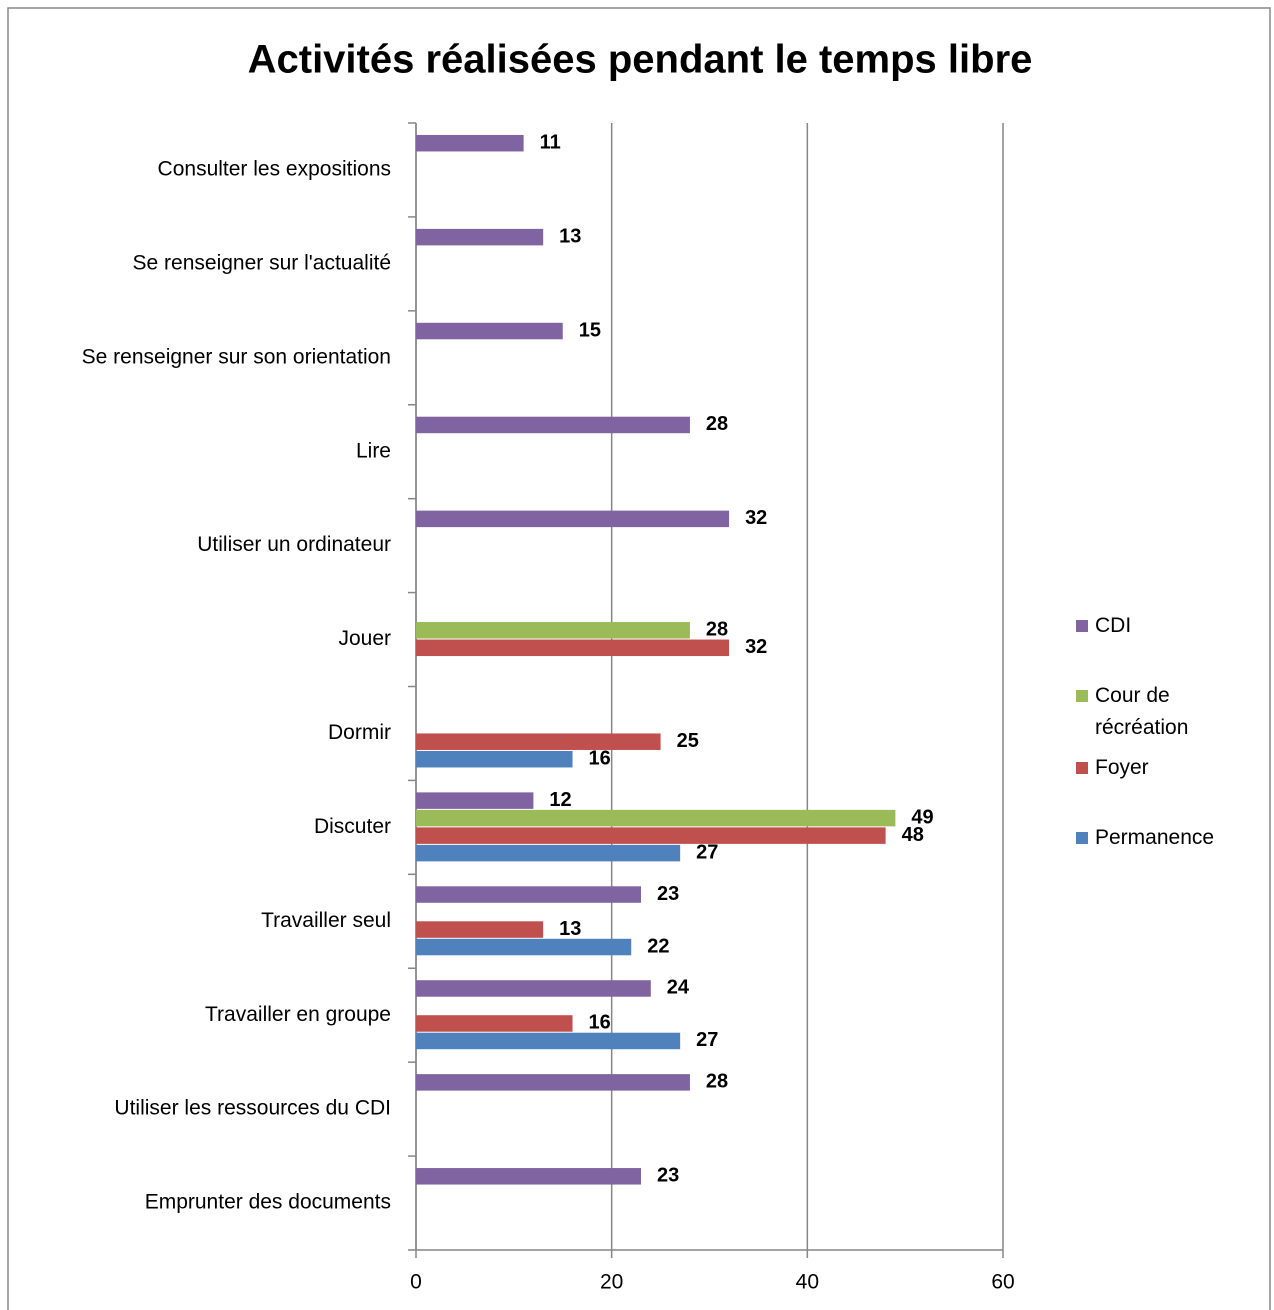  Describe the element at coordinates (1155, 837) in the screenshot. I see `legend-label: Permanence` at that location.